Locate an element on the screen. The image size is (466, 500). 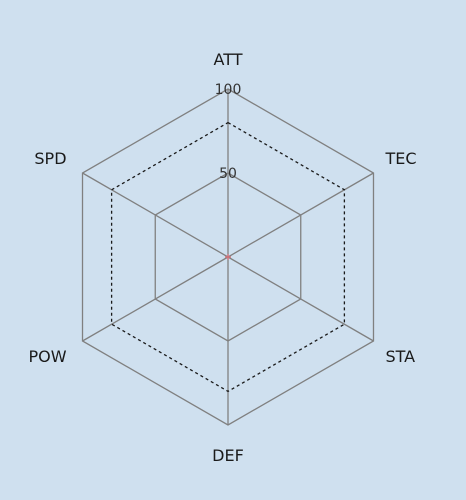
axis-label-spd: SPD is located at coordinates (50, 158).